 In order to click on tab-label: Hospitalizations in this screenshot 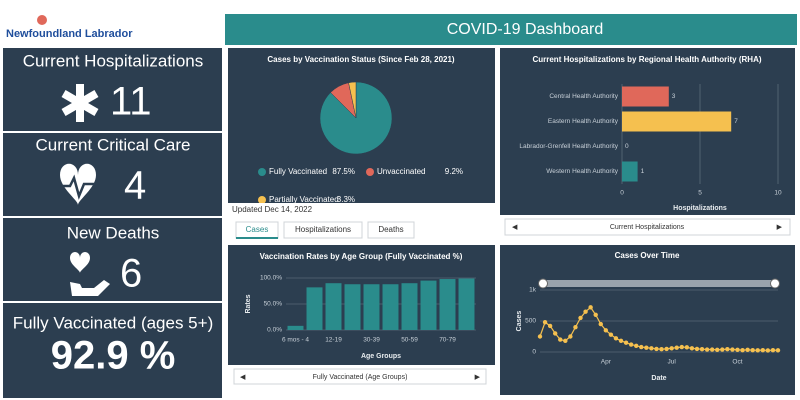, I will do `click(323, 229)`.